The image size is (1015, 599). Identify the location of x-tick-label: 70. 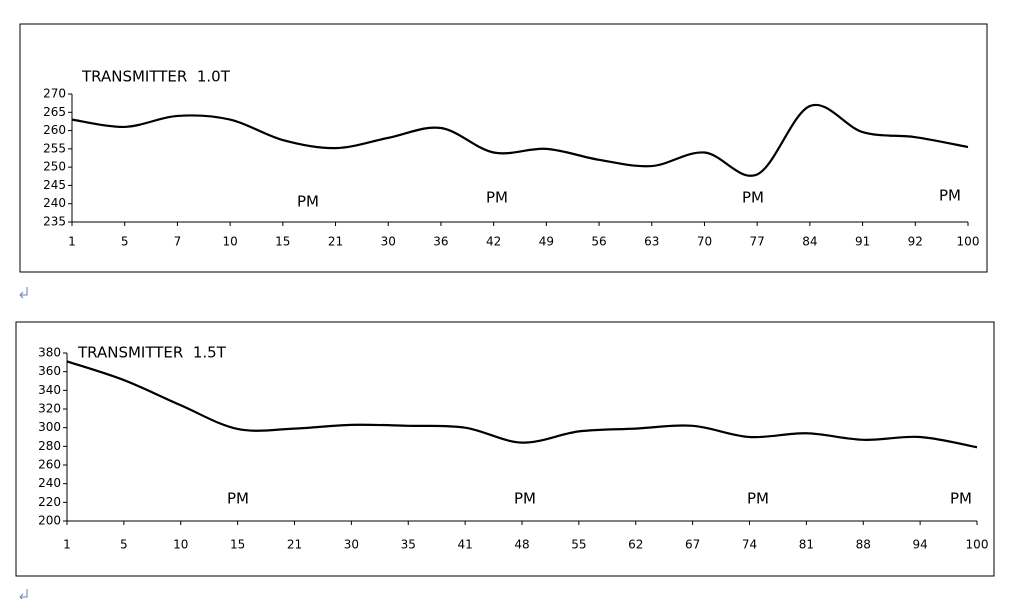
(704, 242).